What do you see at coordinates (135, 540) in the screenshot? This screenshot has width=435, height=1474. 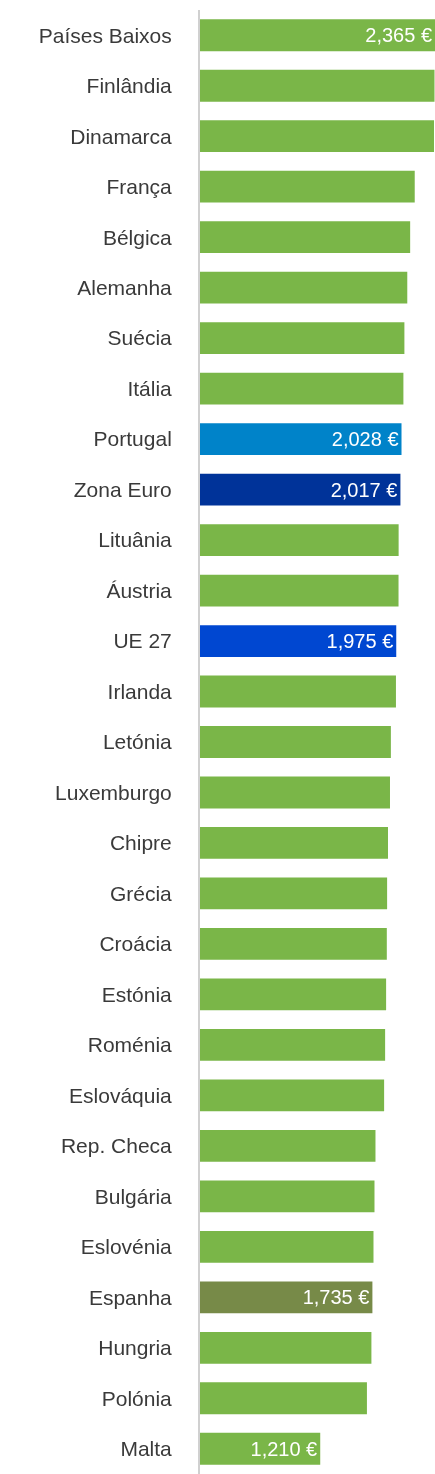 I see `y-tick-label: Lituânia` at bounding box center [135, 540].